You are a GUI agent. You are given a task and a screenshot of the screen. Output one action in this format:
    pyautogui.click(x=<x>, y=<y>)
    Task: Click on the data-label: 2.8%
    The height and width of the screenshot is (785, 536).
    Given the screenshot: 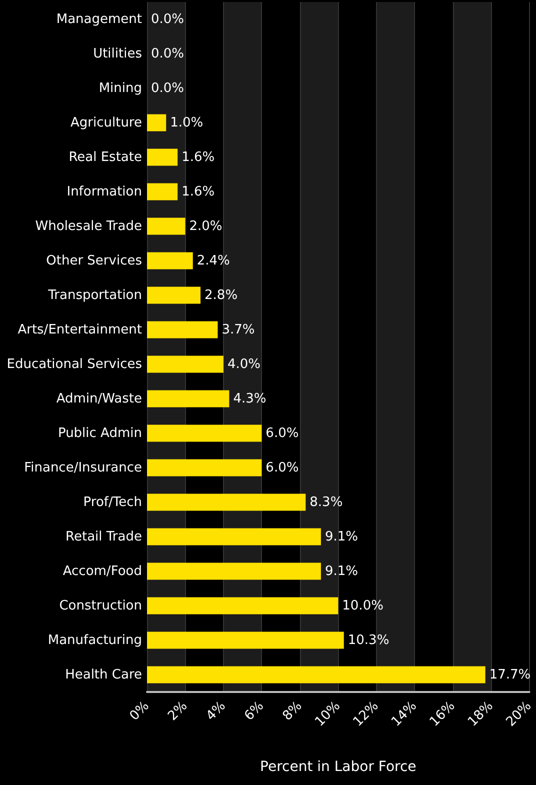 What is the action you would take?
    pyautogui.click(x=221, y=295)
    